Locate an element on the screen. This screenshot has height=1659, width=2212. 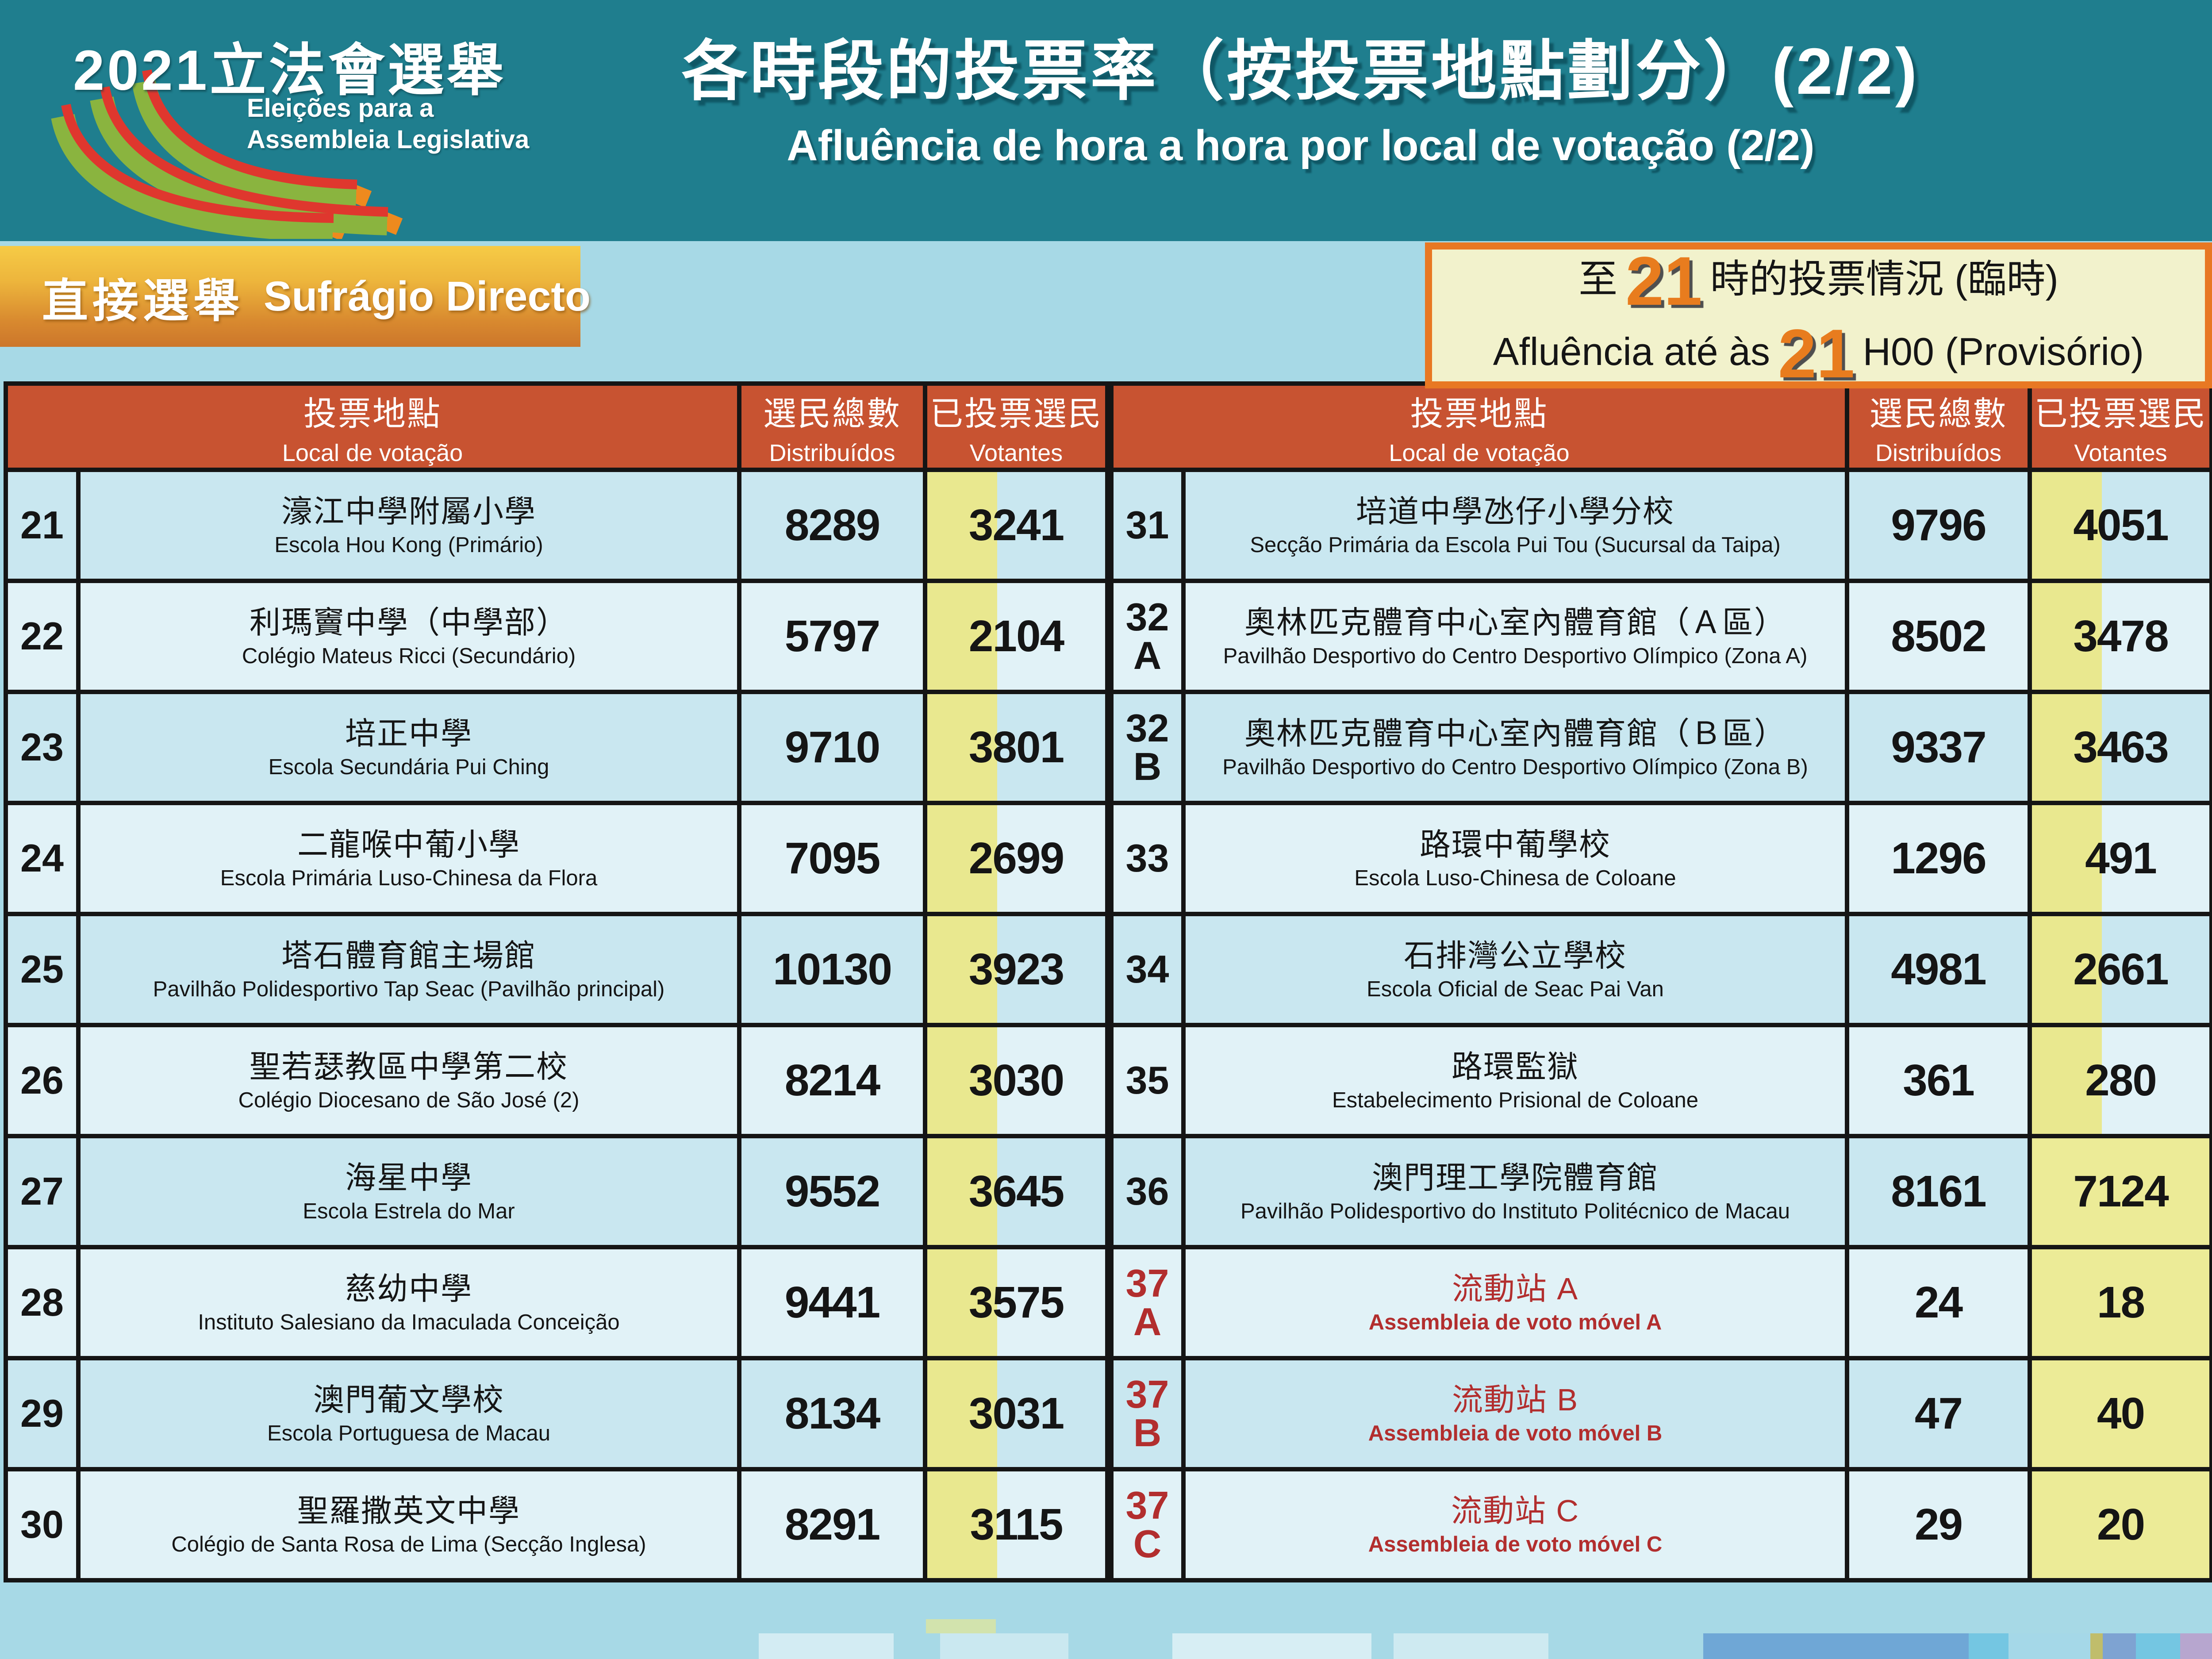
site-name-cell: 流動站 B Assembleia de voto móvel B is located at coordinates (1516, 1414).